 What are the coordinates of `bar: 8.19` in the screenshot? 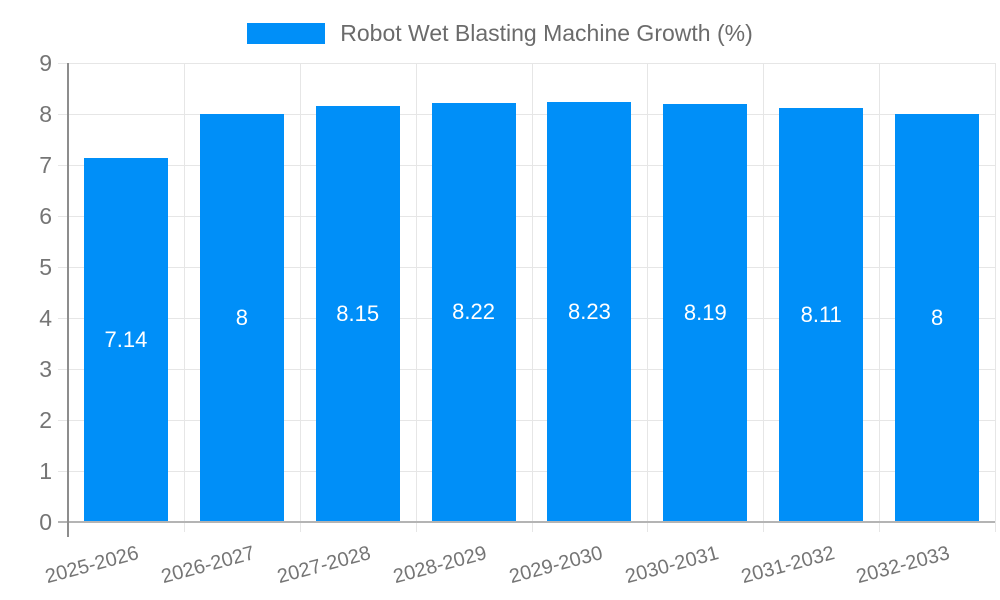 It's located at (705, 313).